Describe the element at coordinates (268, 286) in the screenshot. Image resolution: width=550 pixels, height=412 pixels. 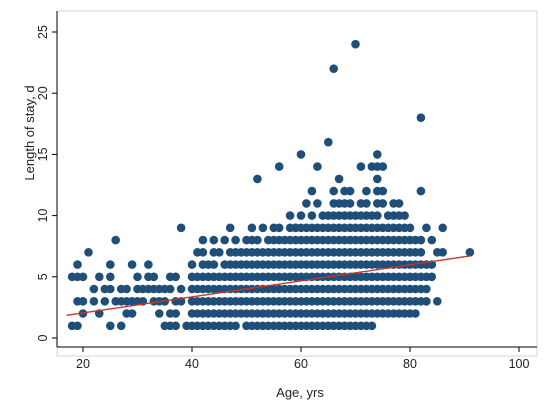
I see `fit-line` at that location.